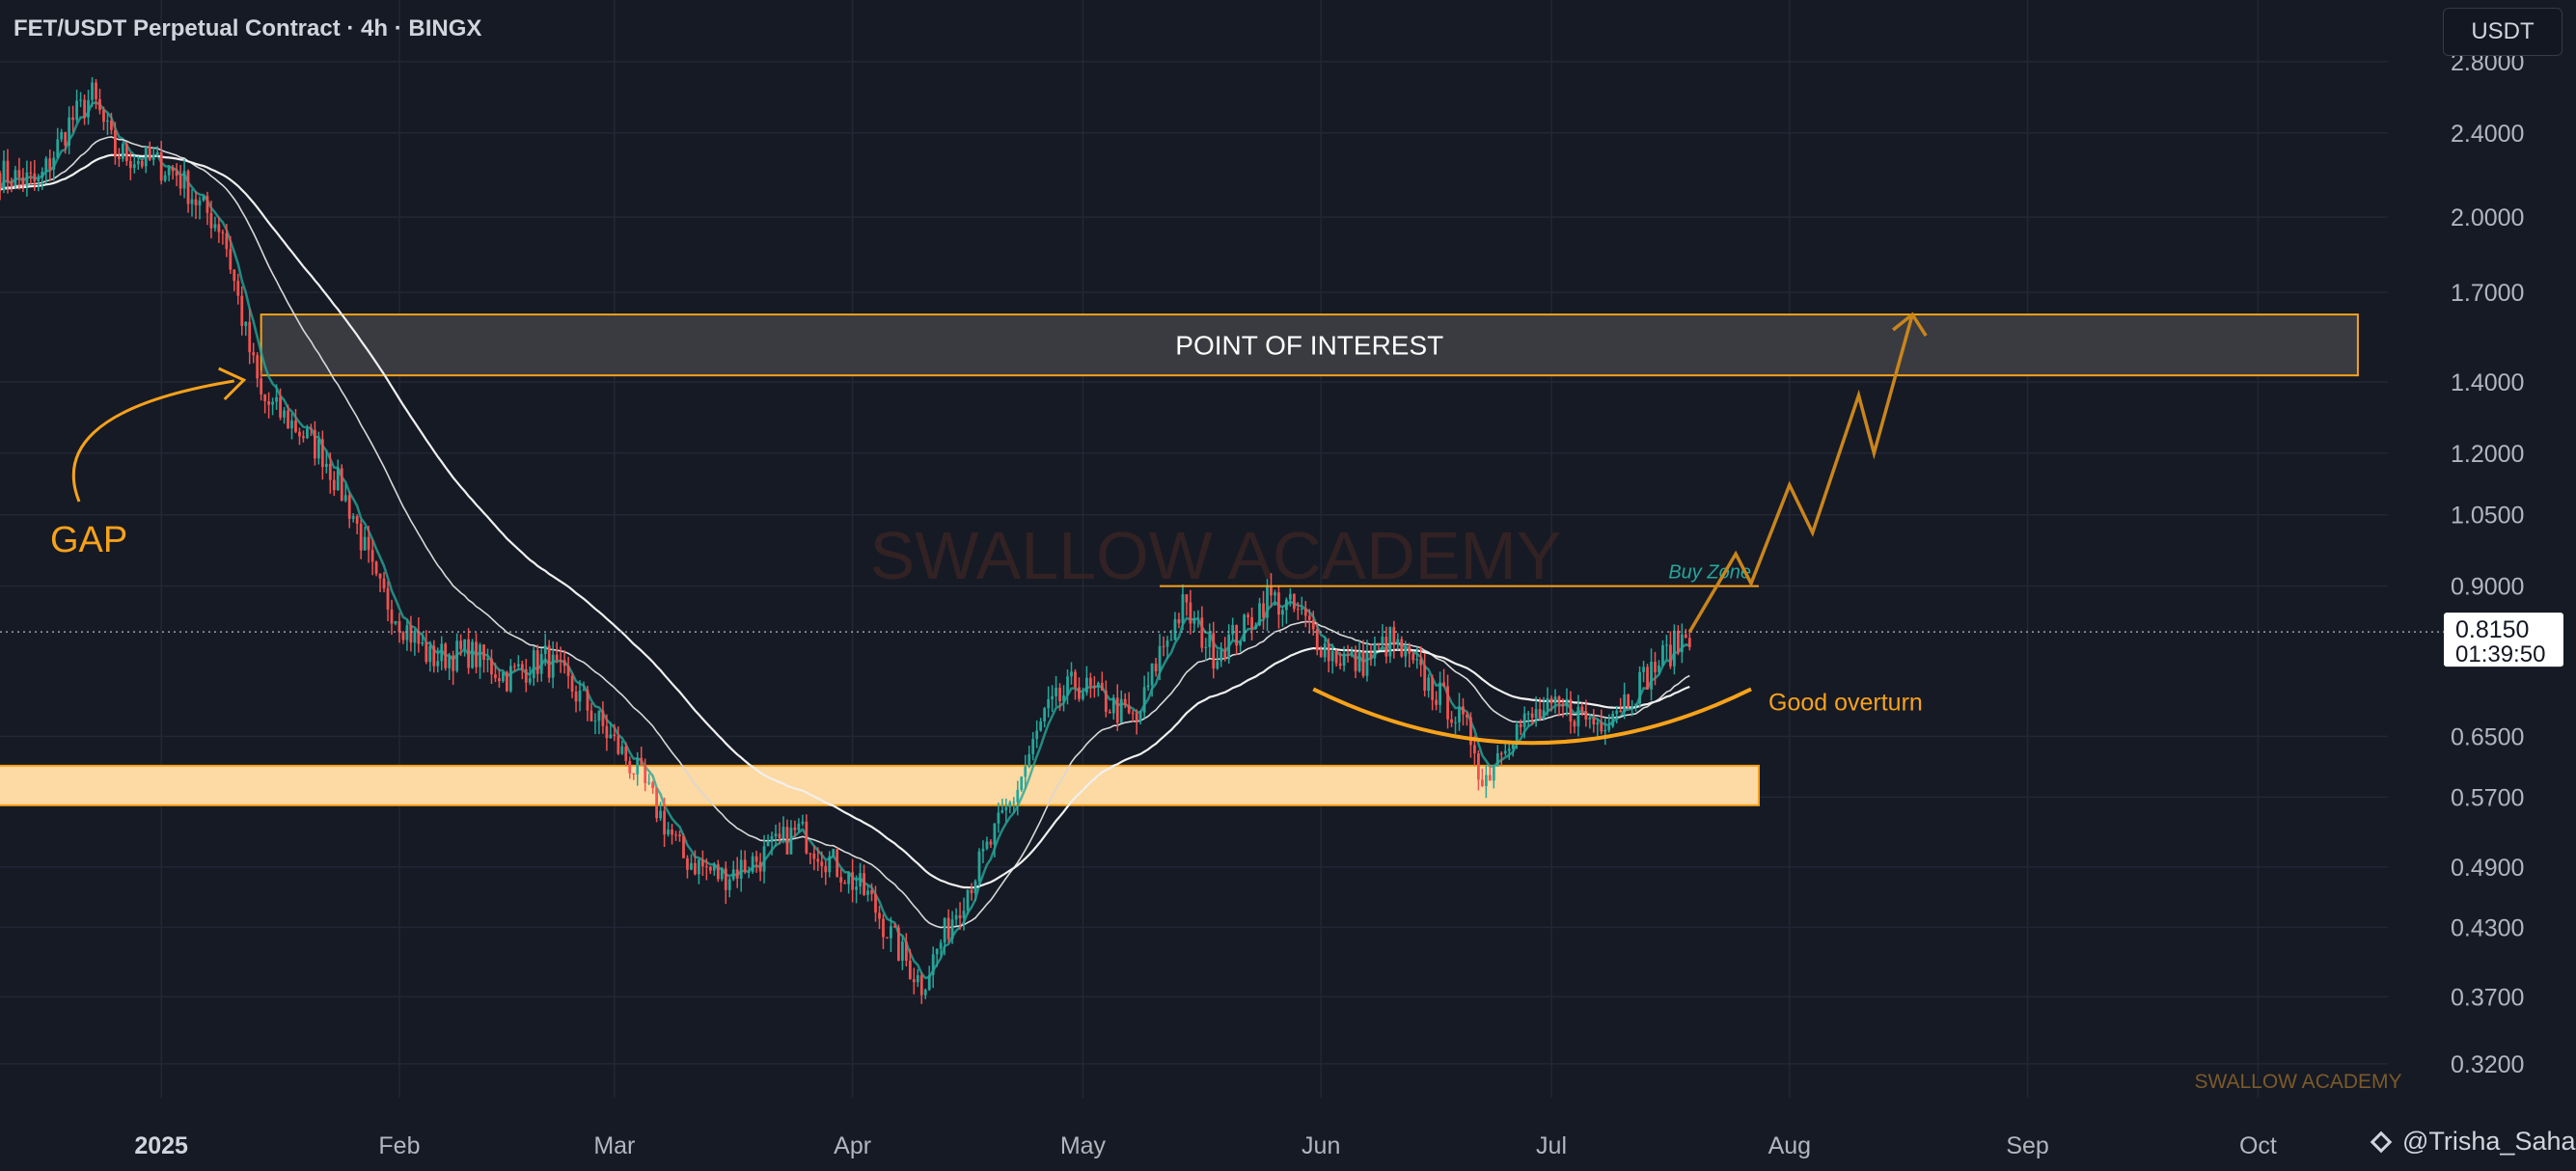 The image size is (2576, 1171). What do you see at coordinates (1309, 345) in the screenshot?
I see `point-of-interest-zone` at bounding box center [1309, 345].